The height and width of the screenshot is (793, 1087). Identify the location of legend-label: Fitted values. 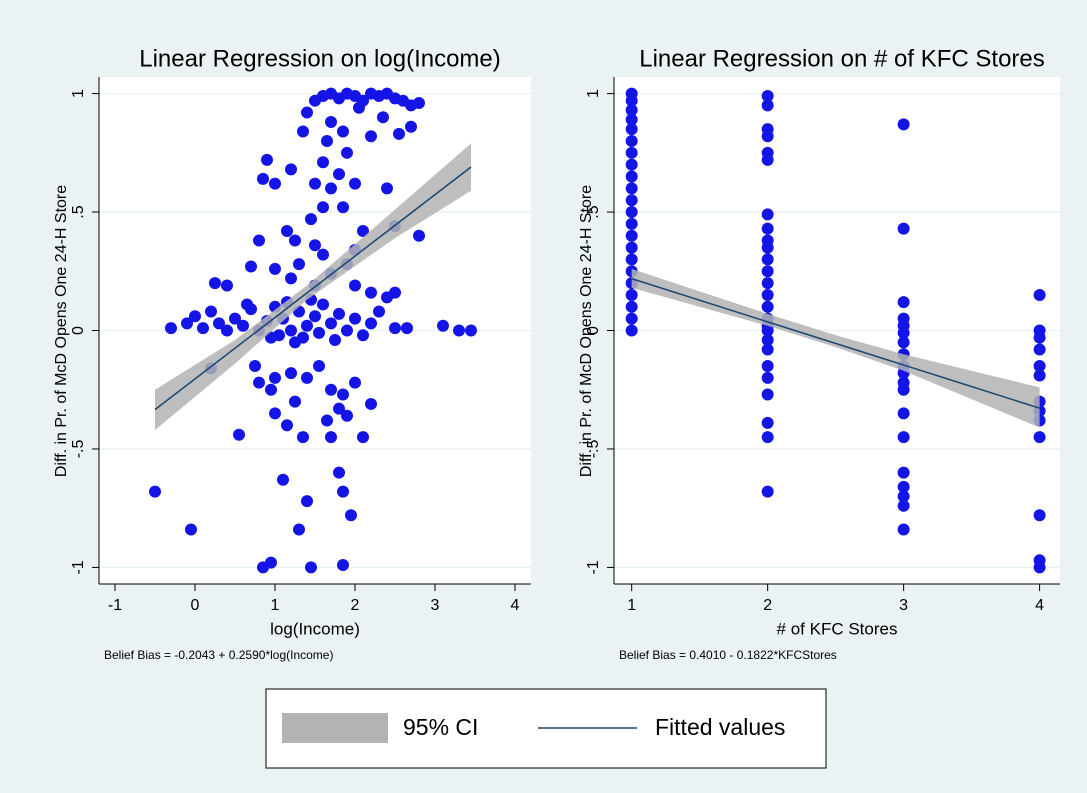
(720, 727).